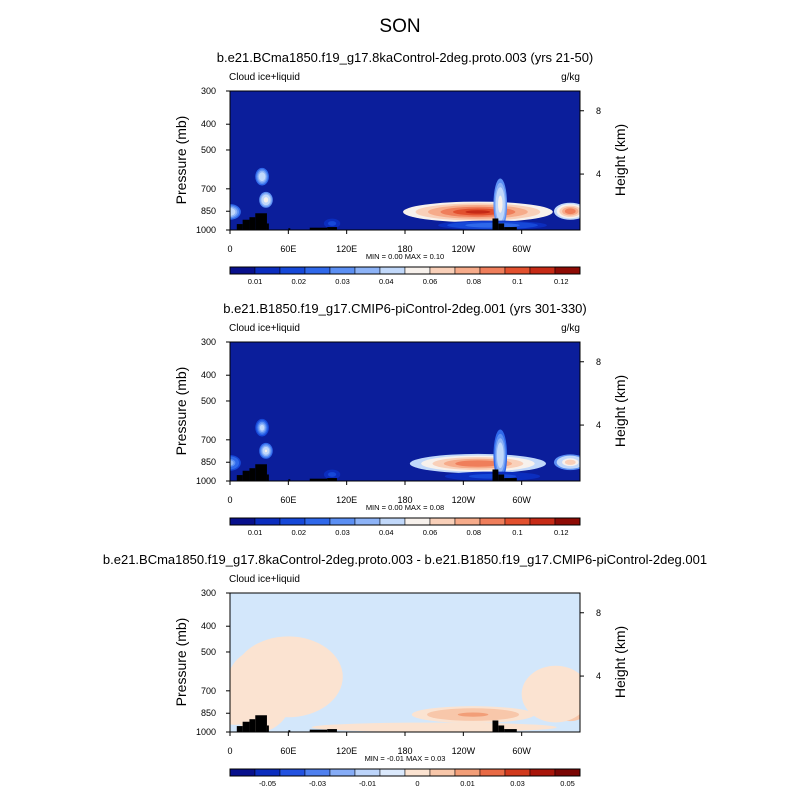  I want to click on colorbar-tick-label: 0.06, so click(430, 532).